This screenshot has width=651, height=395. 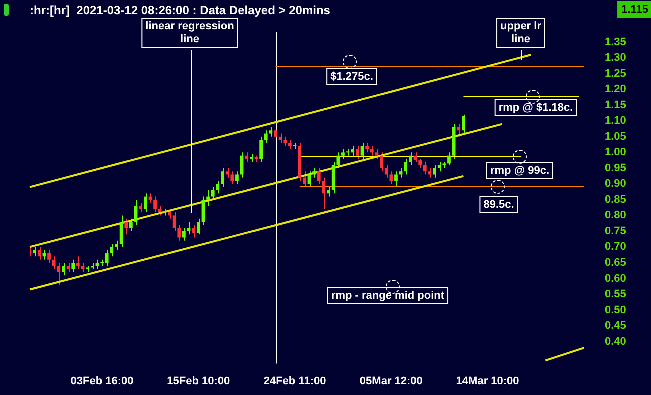 I want to click on annotation: linear regression line, so click(x=190, y=33).